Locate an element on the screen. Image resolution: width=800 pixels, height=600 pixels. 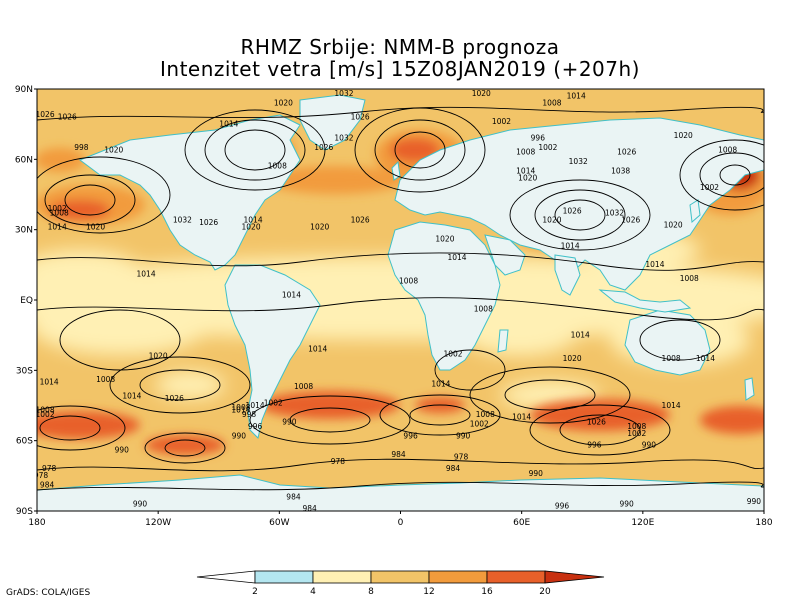
legend-arrow-high is located at coordinates (574, 577).